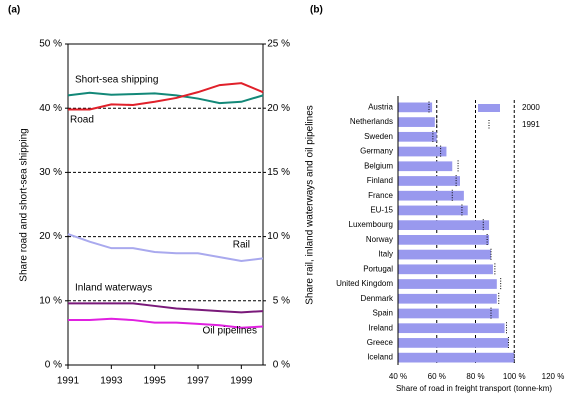 This screenshot has width=571, height=400. Describe the element at coordinates (24, 204) in the screenshot. I see `y-axis-title: Share road and short-sea shipping` at that location.